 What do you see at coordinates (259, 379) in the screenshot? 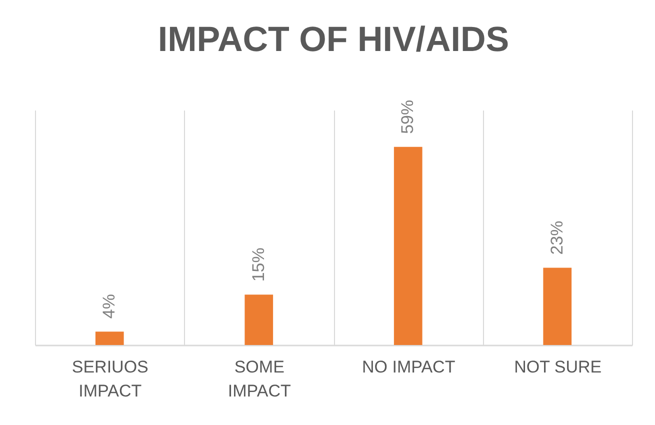
I see `x-tick-label: SOME IMPACT` at bounding box center [259, 379].